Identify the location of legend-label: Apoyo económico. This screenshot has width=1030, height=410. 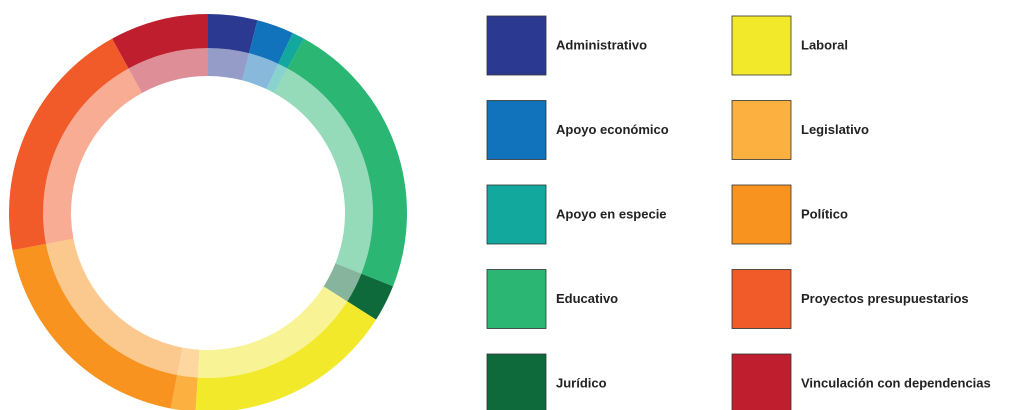
(612, 129).